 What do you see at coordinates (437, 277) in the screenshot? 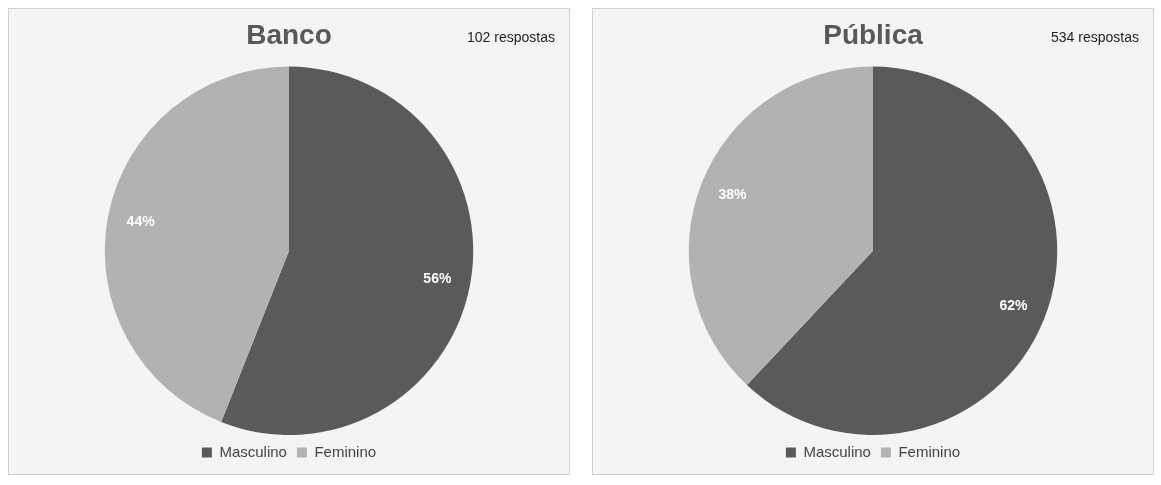
I see `data-label: 56%` at bounding box center [437, 277].